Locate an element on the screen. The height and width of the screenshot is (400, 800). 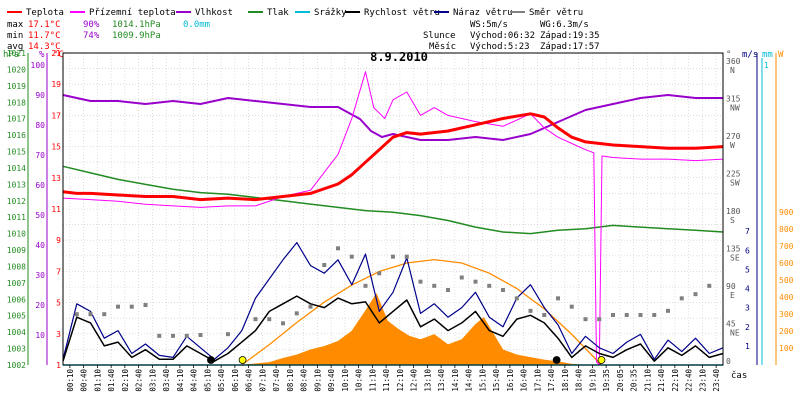
x-tick-label: 18:40 is located at coordinates (579, 380).